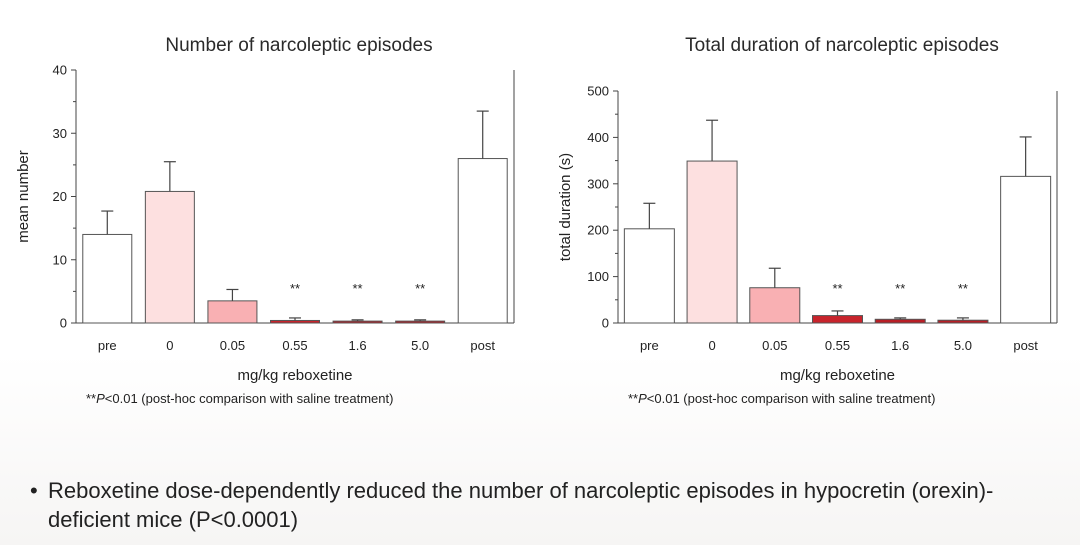  I want to click on chart-title: Number of narcoleptic episodes, so click(298, 45).